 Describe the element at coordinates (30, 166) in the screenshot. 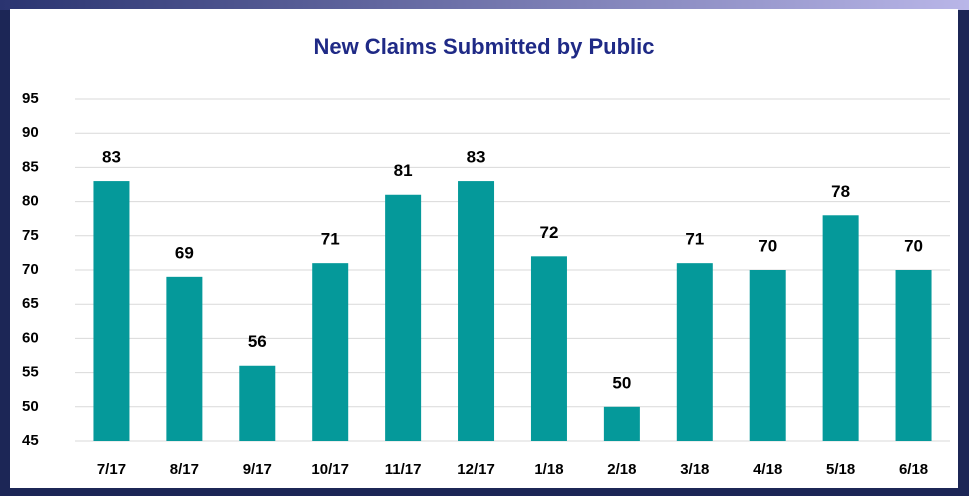

I see `y-tick-label: 85` at that location.